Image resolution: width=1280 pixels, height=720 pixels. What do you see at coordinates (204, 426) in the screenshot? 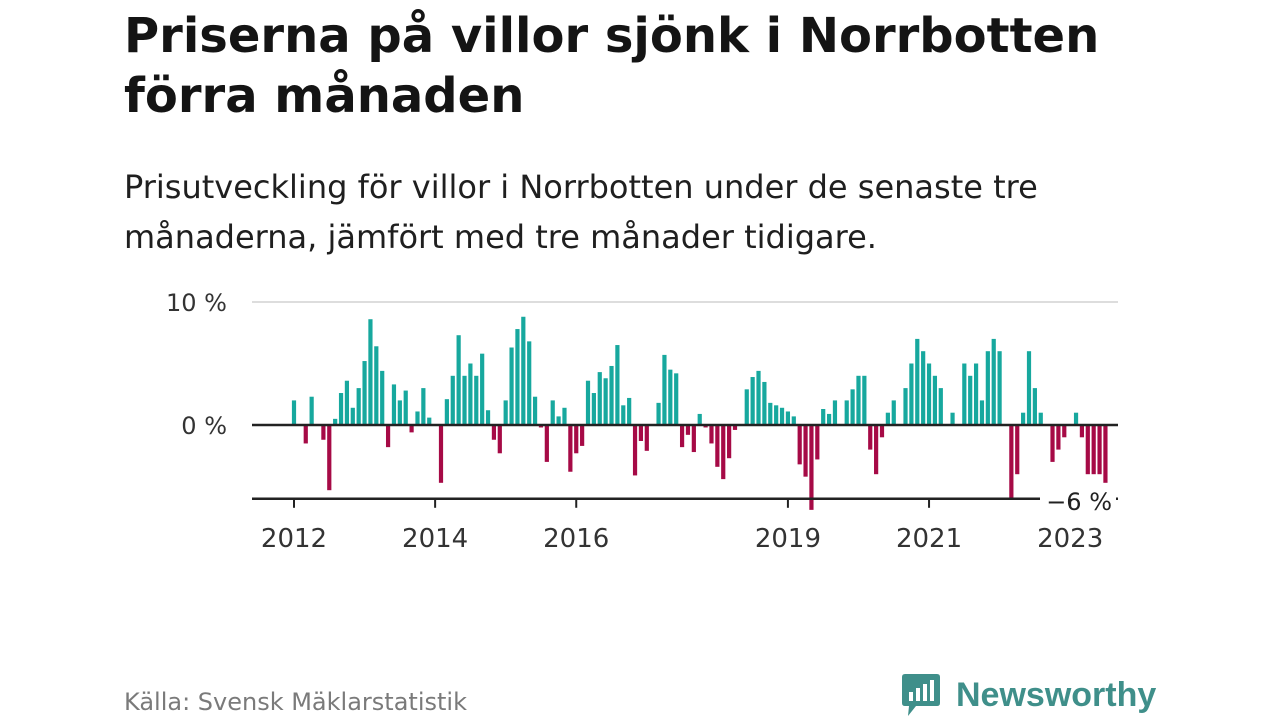
I see `y-tick-label: 0 %` at bounding box center [204, 426].